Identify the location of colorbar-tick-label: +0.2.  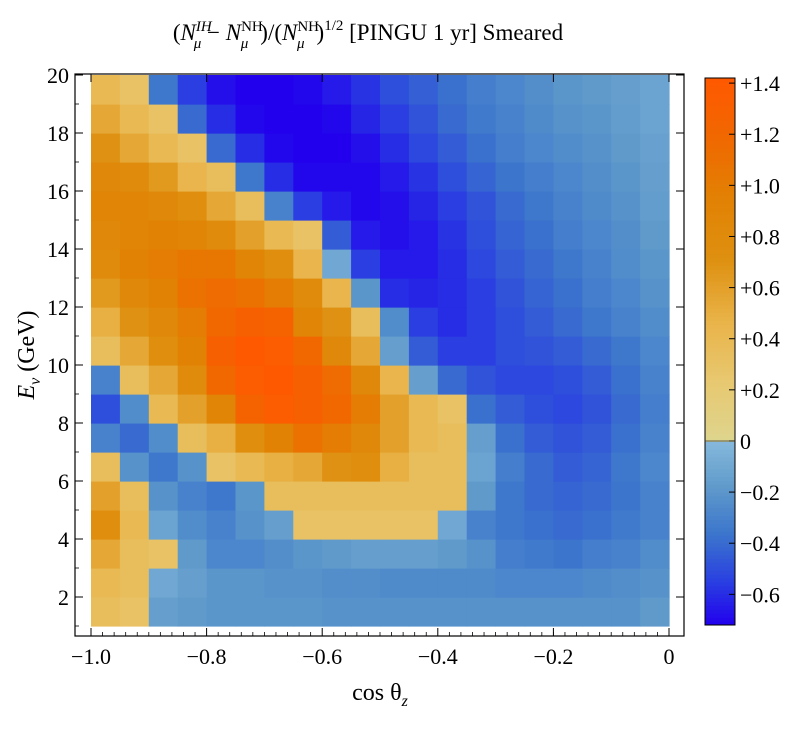
(760, 390).